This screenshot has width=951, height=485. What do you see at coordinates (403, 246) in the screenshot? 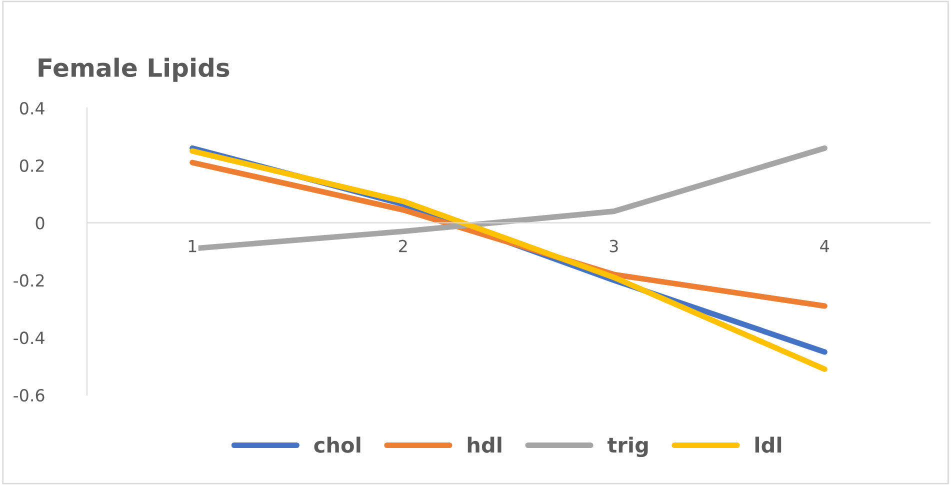
I see `x-tick-label: 2` at bounding box center [403, 246].